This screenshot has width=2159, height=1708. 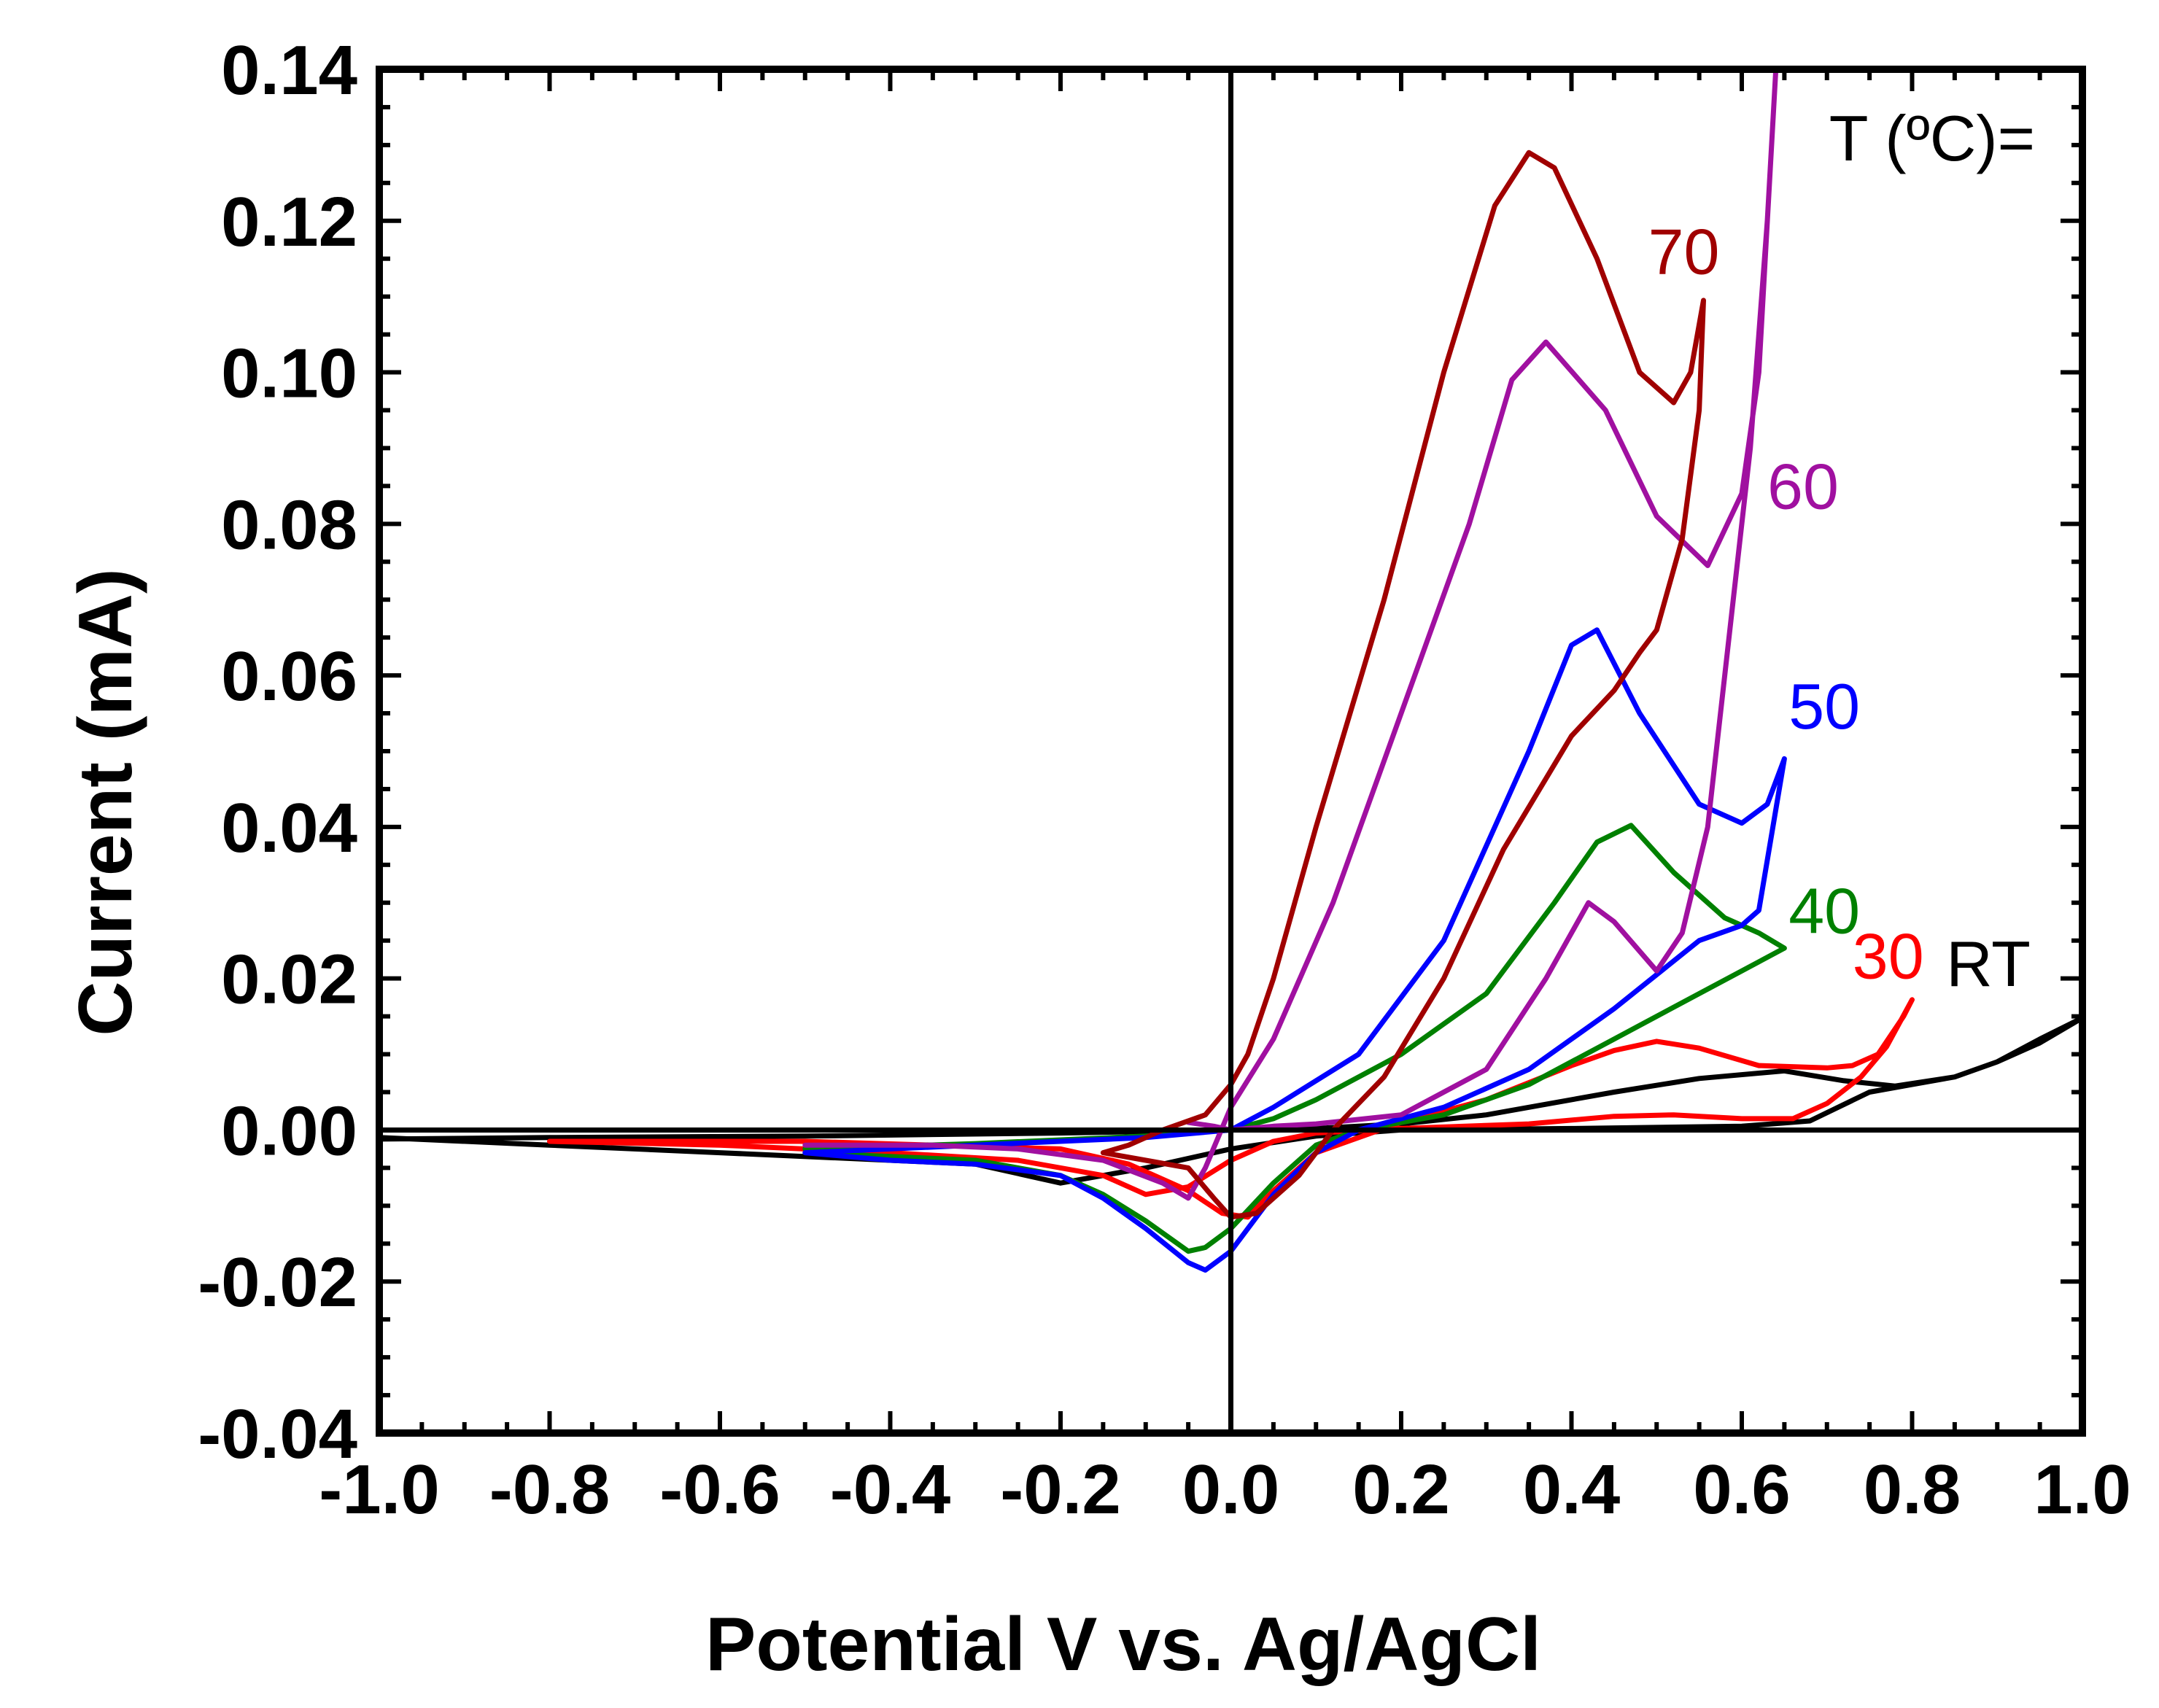 What do you see at coordinates (277, 1282) in the screenshot?
I see `y-tick-label: -0.02` at bounding box center [277, 1282].